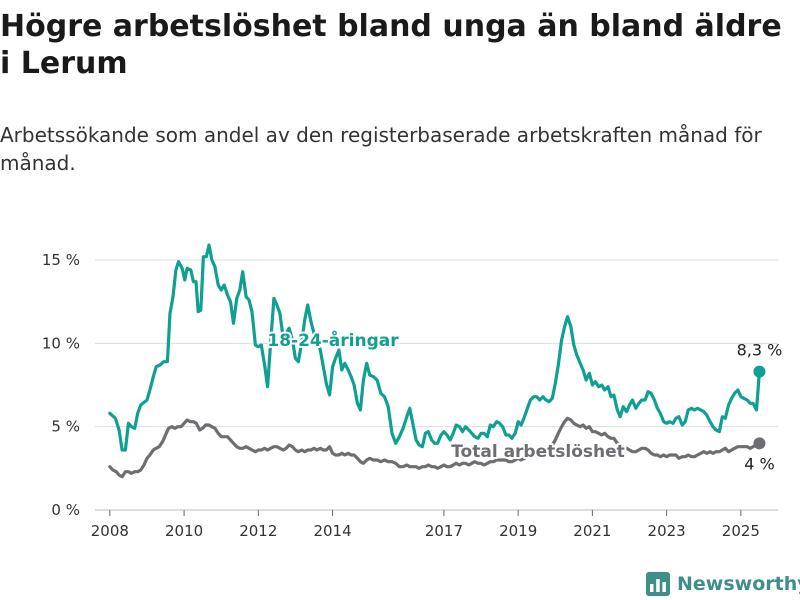 Image resolution: width=800 pixels, height=600 pixels. I want to click on newsworthy-logo: Newsworthy, so click(723, 584).